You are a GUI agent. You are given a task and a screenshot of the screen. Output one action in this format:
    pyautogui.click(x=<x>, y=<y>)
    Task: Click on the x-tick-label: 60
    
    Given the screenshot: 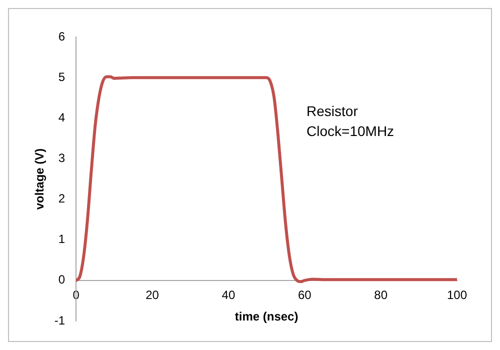 What is the action you would take?
    pyautogui.click(x=305, y=295)
    